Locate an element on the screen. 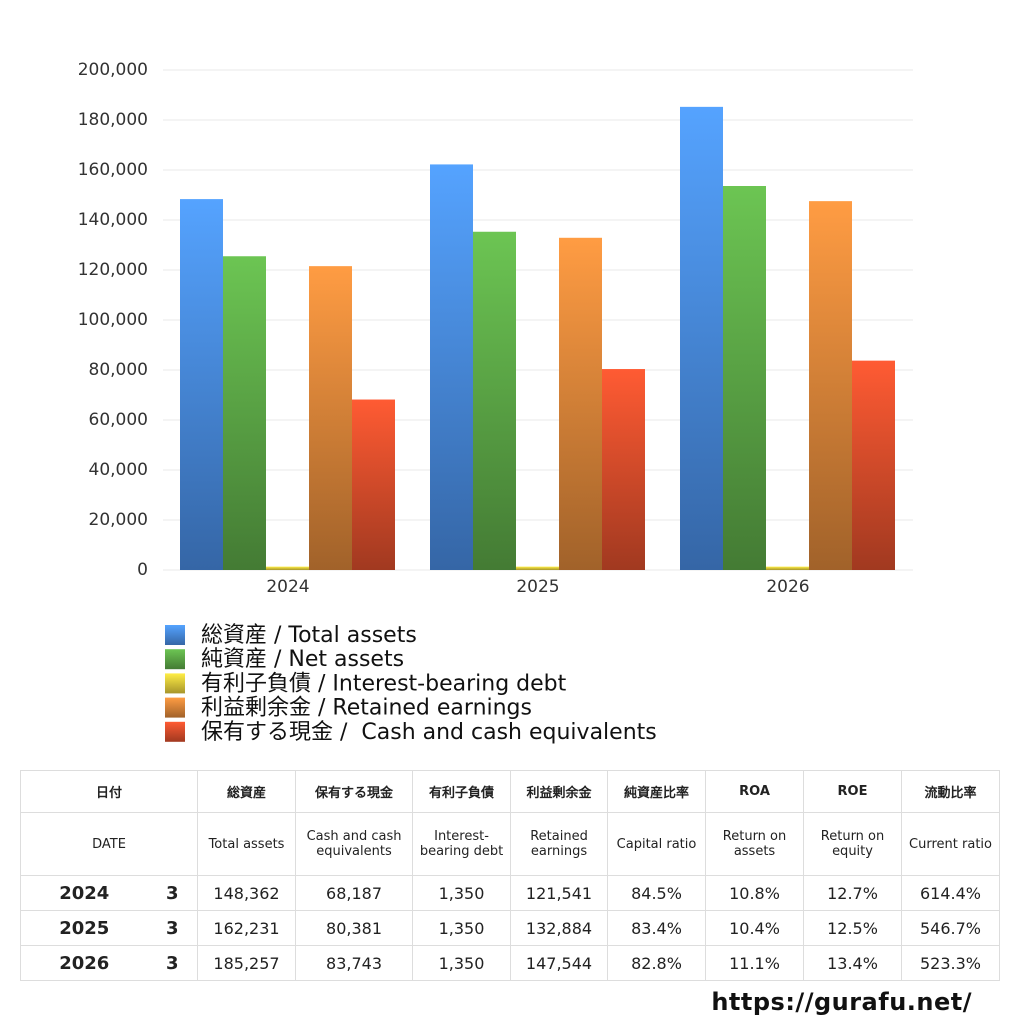 The image size is (1024, 1024). legend-label: 有利子負債 / Interest-bearing debt is located at coordinates (384, 683).